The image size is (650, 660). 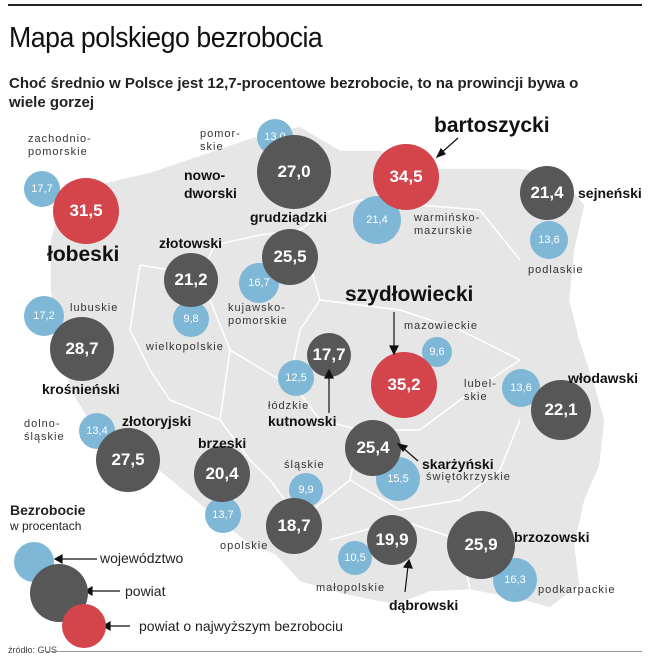 I want to click on voivodeship-bubble-łódzkie: 12,5, so click(x=296, y=378).